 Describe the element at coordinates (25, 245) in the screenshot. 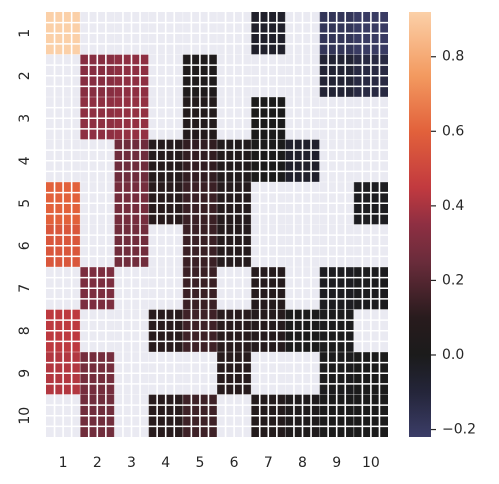

I see `y-tick-label: 6` at that location.